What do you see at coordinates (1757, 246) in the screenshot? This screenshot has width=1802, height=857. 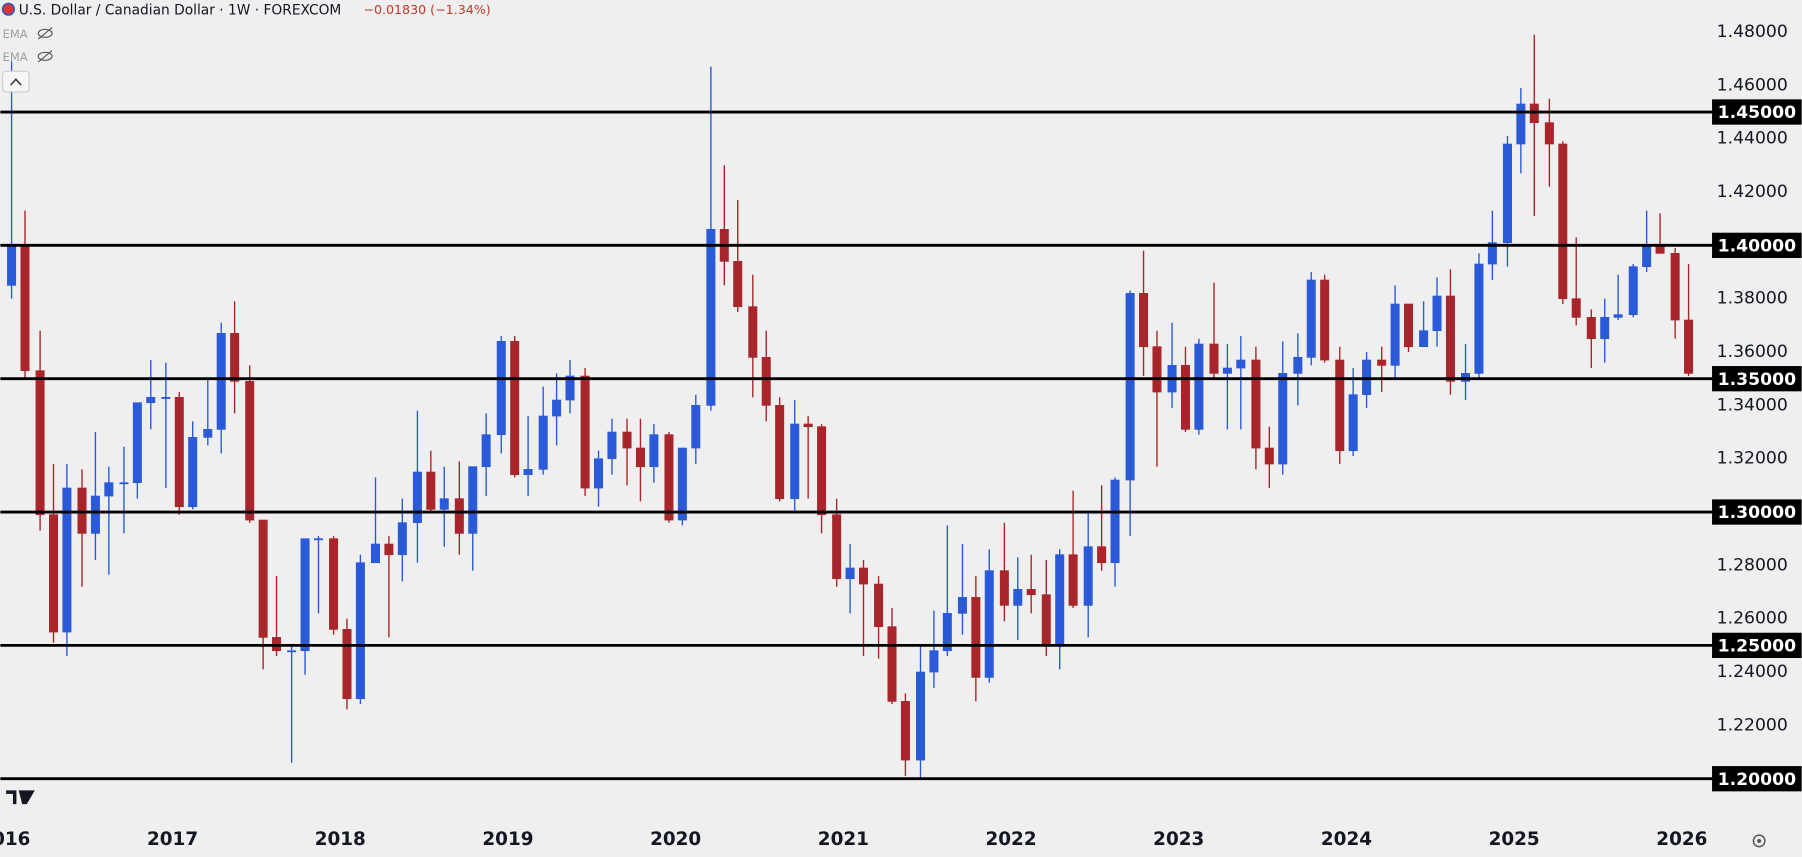 I see `level-label: 1.40000` at bounding box center [1757, 246].